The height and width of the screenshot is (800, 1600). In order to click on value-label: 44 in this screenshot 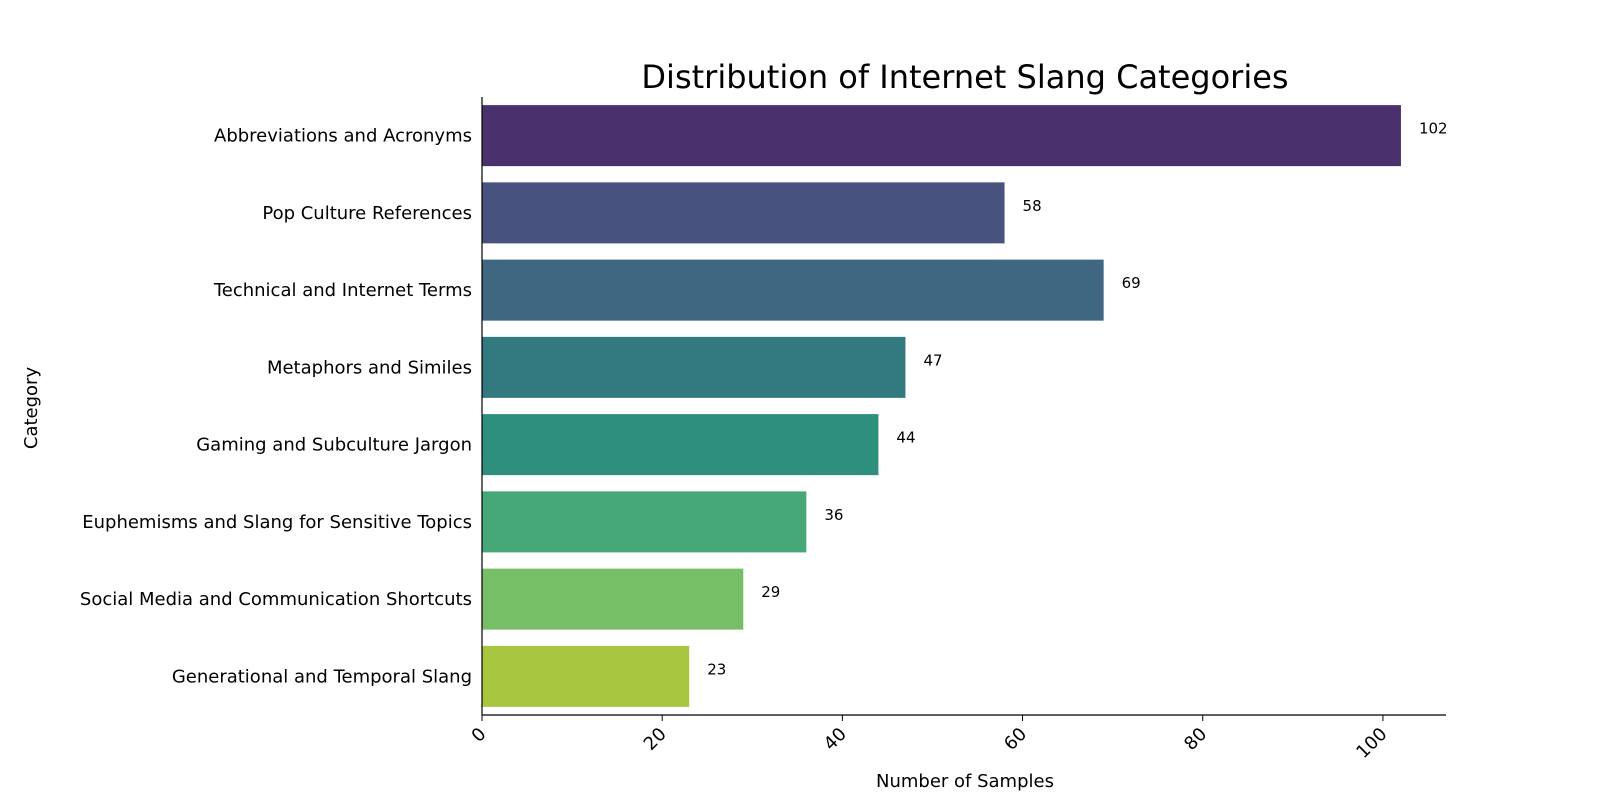, I will do `click(905, 438)`.